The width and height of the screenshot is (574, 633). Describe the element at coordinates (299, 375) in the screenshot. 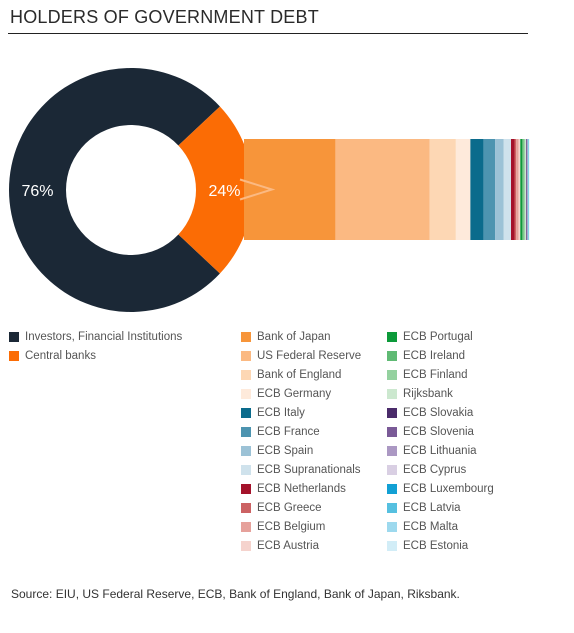

I see `legend-label: Bank of England` at that location.